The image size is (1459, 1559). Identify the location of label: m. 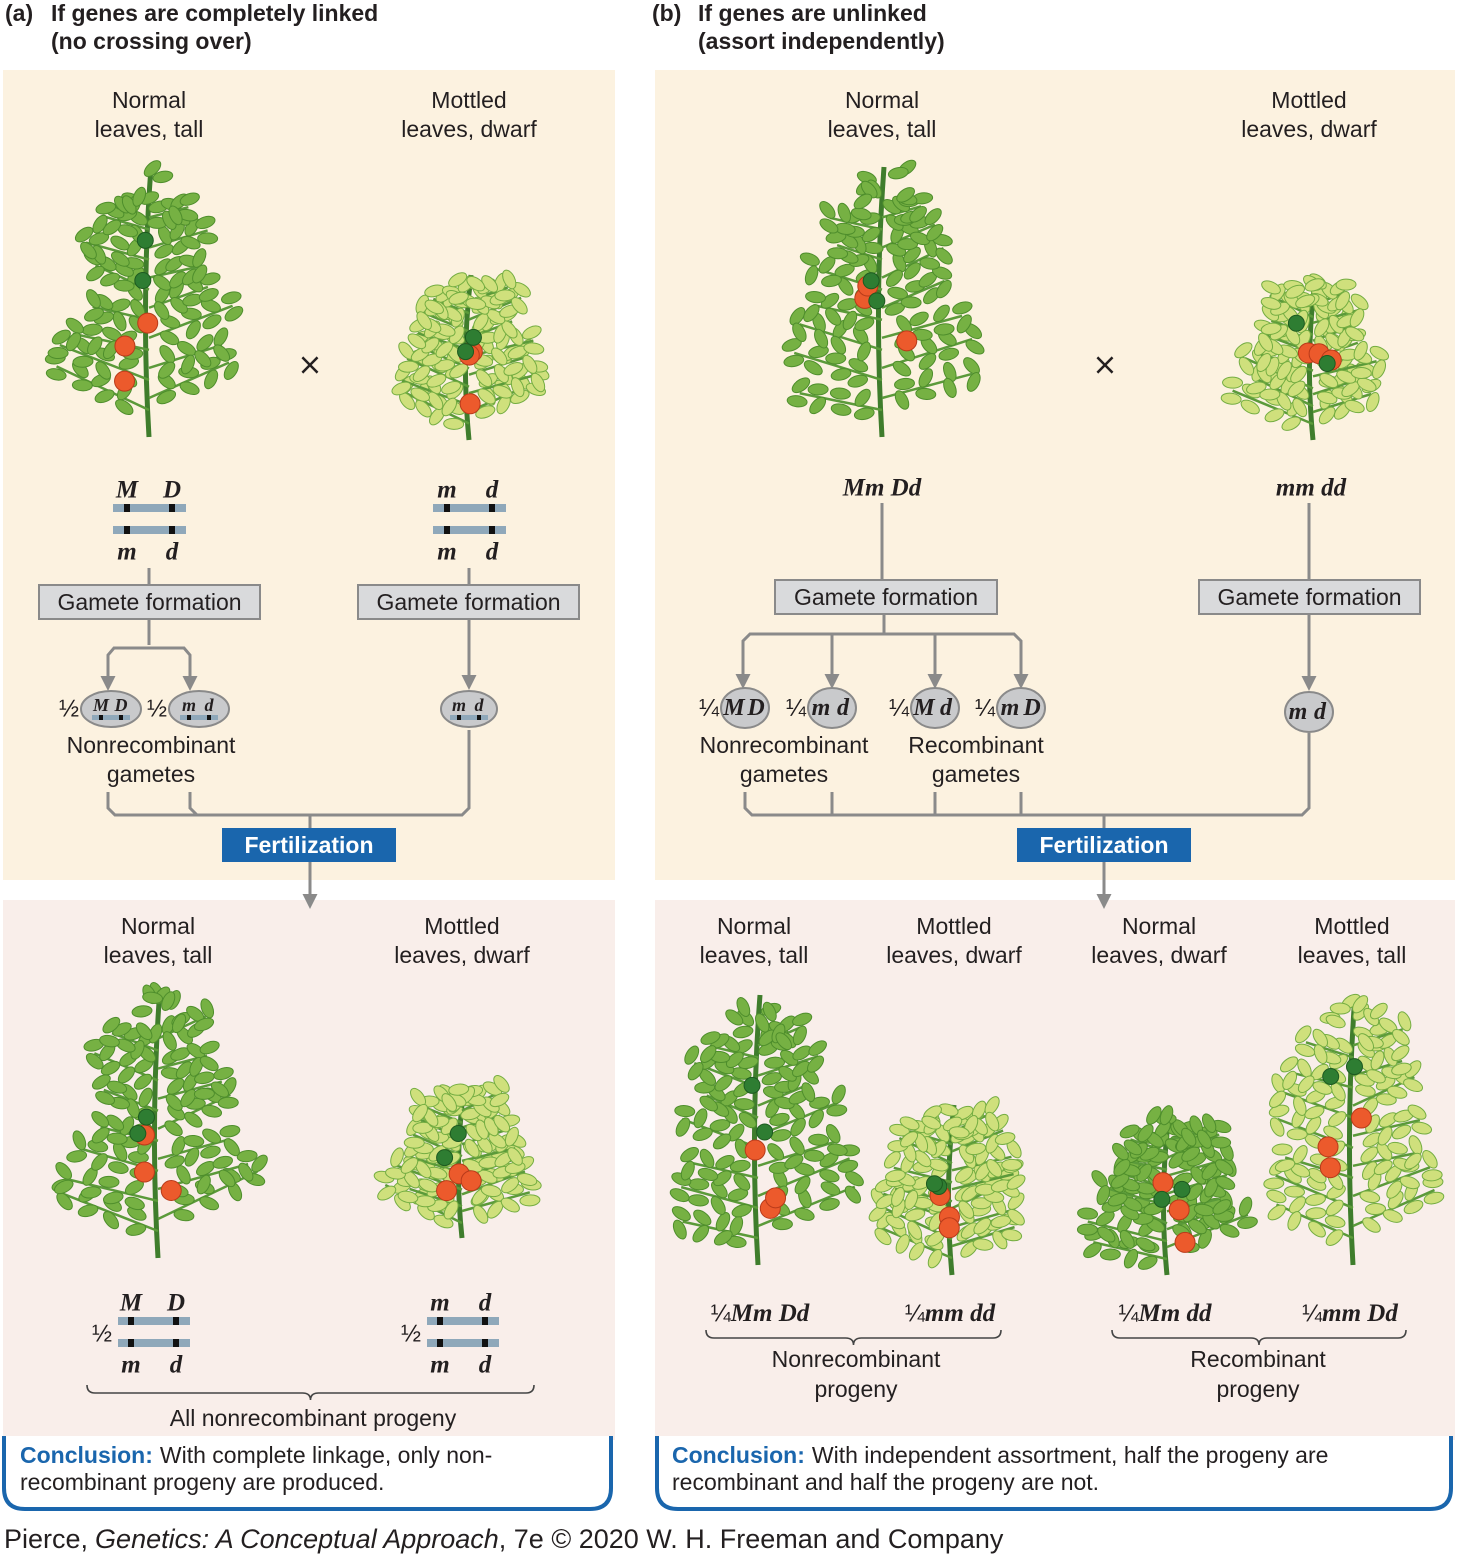
(821, 708).